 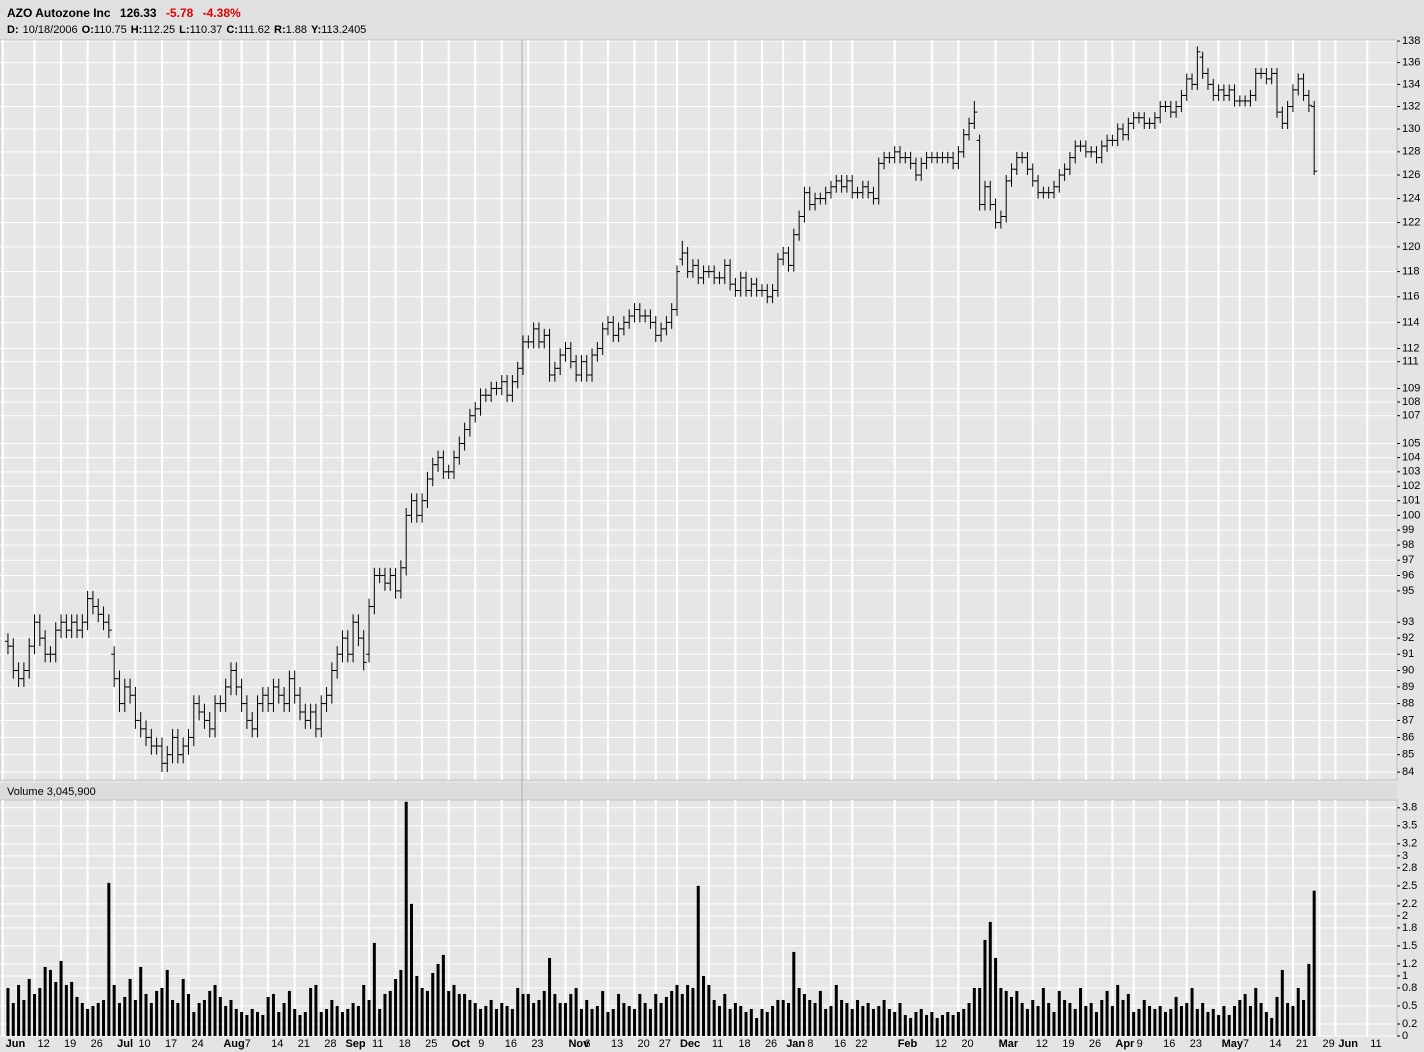 What do you see at coordinates (1302, 1044) in the screenshot?
I see `x-tick-label: 21` at bounding box center [1302, 1044].